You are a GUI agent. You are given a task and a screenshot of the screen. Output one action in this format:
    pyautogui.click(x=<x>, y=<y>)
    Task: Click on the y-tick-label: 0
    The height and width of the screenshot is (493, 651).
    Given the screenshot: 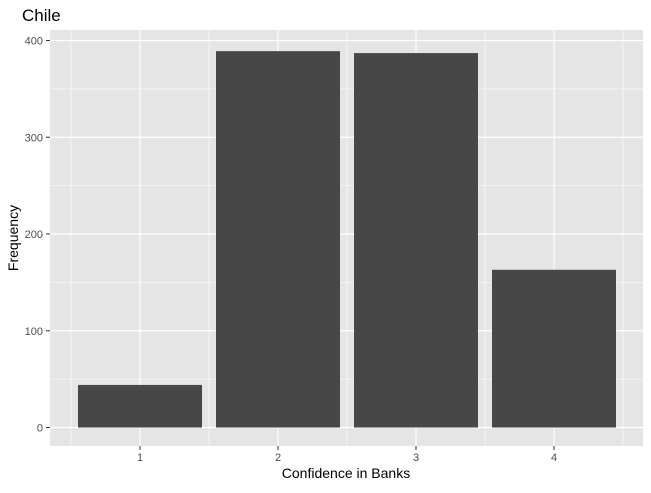 What is the action you would take?
    pyautogui.click(x=40, y=429)
    